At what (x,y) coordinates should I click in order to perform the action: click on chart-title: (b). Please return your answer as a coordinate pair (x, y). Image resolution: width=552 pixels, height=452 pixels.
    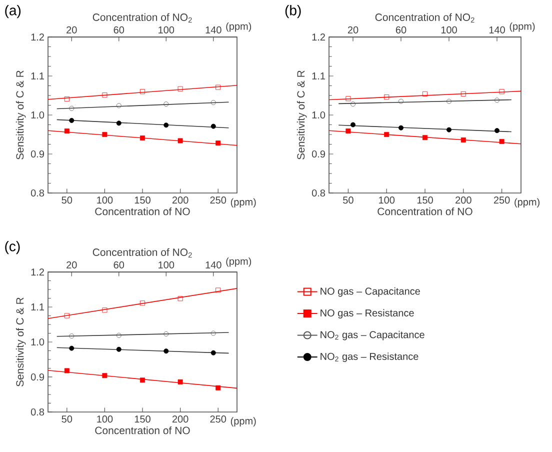
    Looking at the image, I should click on (293, 11).